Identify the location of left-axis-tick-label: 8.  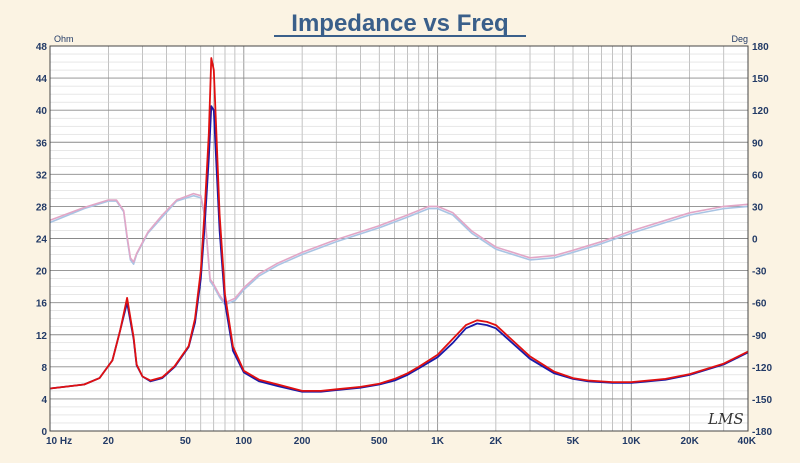
(44, 368).